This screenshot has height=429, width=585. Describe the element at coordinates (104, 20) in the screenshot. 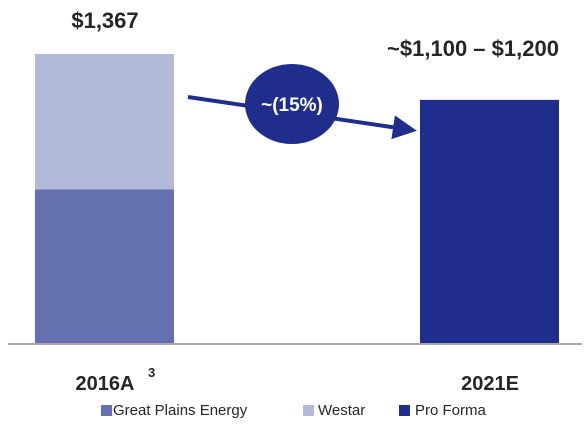

I see `total-label-2016A: $1,367` at that location.